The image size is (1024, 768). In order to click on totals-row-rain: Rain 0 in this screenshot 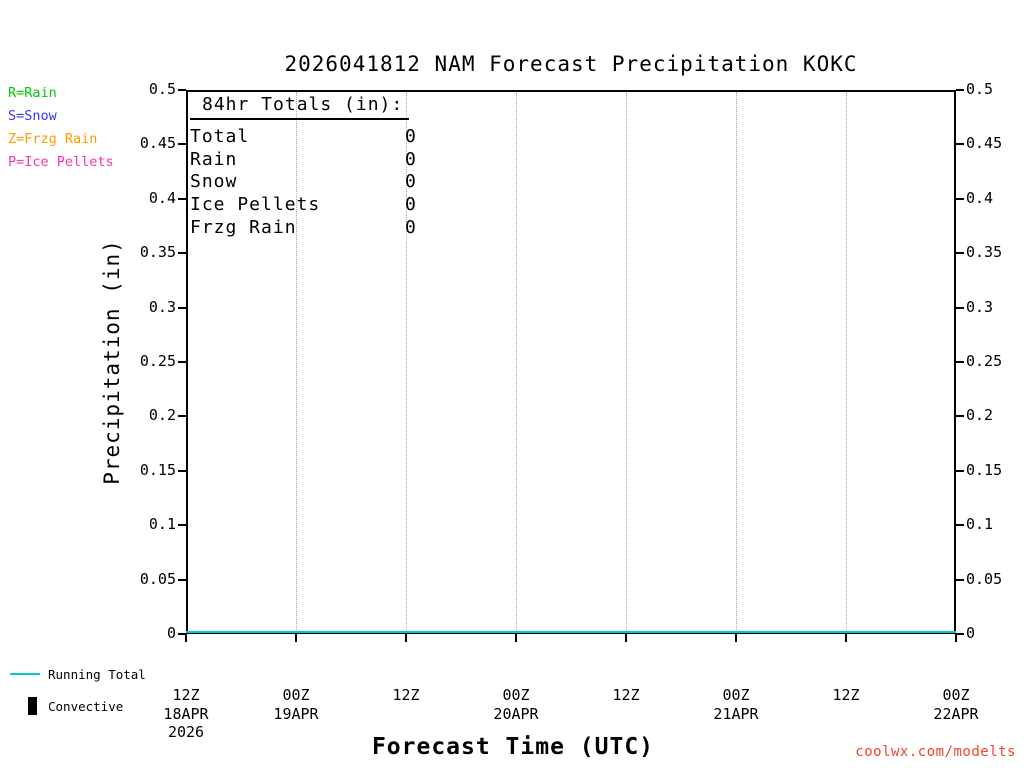, I will do `click(303, 160)`.